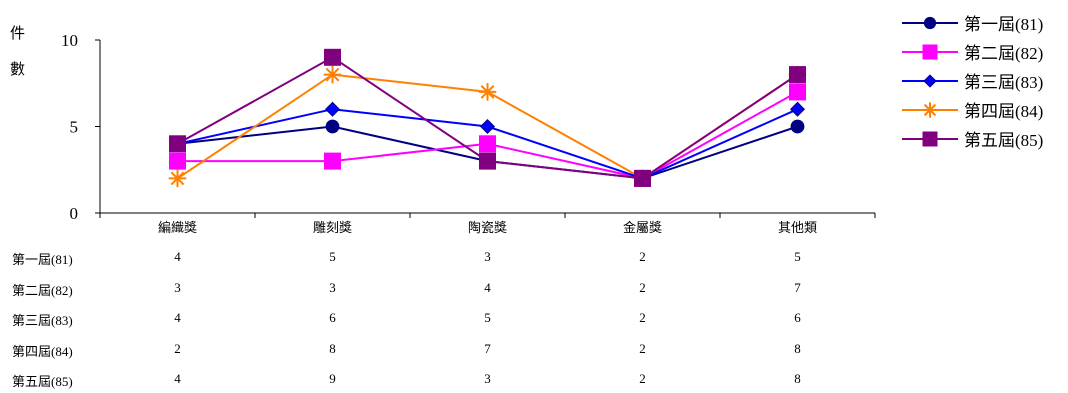 Image resolution: width=1068 pixels, height=393 pixels. Describe the element at coordinates (42, 259) in the screenshot. I see `table-row-label-1: 第一屆(81)` at that location.